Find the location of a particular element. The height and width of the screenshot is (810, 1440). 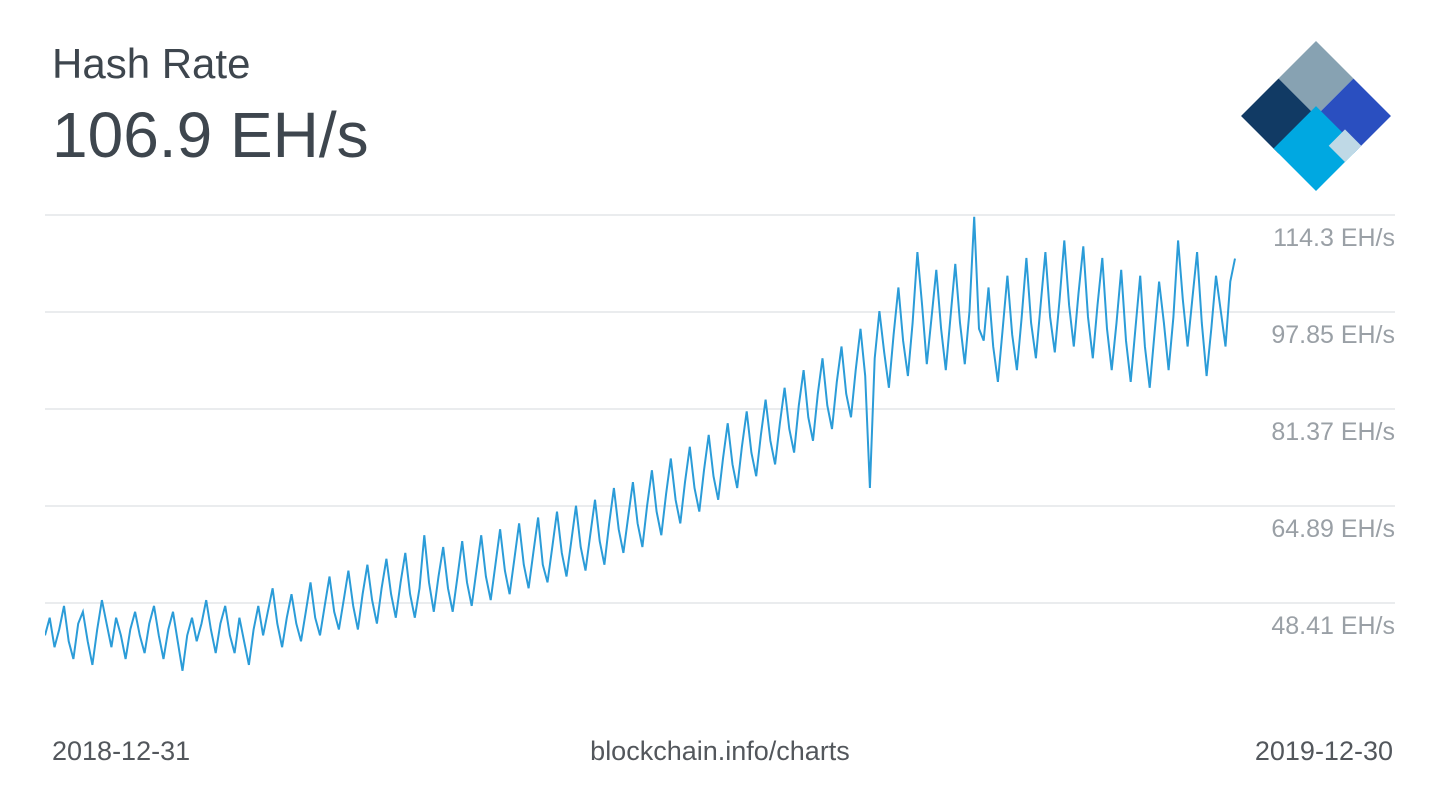

page-title: Hash Rate is located at coordinates (151, 63).